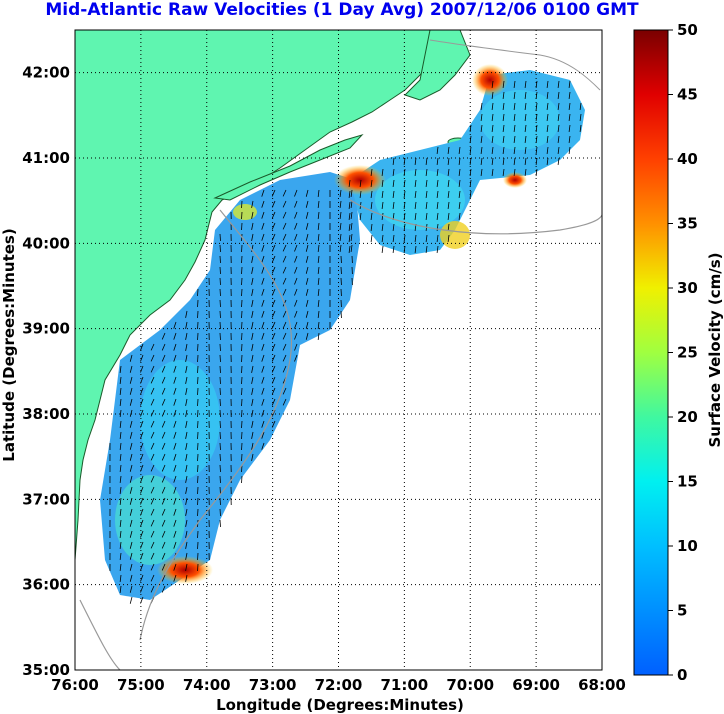 This screenshot has width=724, height=714. I want to click on y-tick-label: 37:00, so click(46, 499).